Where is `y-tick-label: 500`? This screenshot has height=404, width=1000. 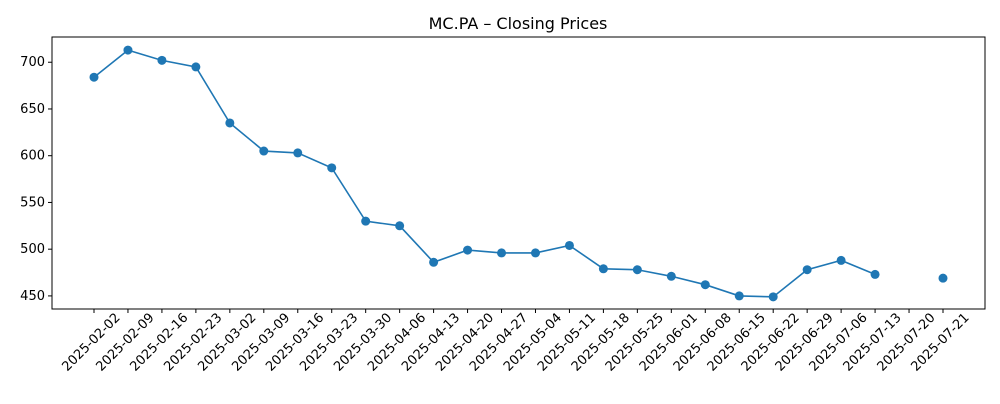 y-tick-label: 500 is located at coordinates (32, 249).